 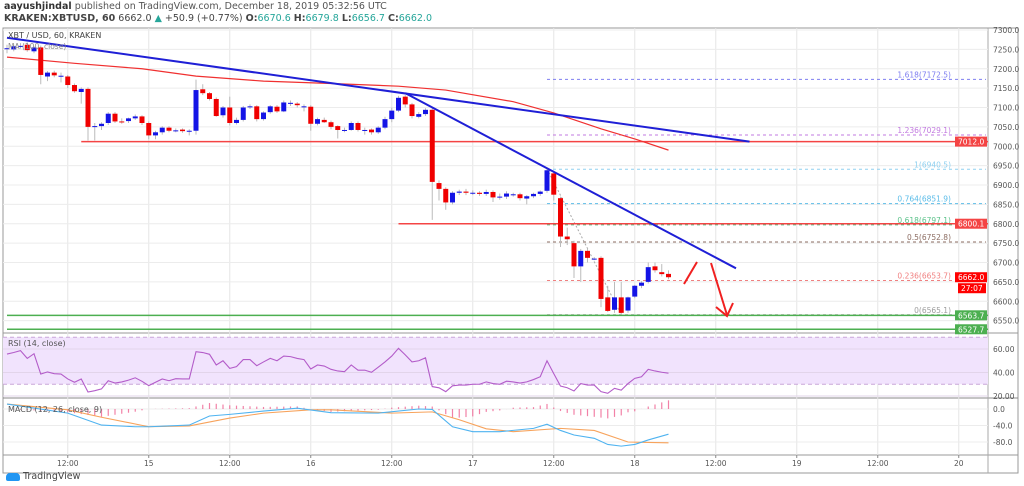 What do you see at coordinates (924, 275) in the screenshot?
I see `fib-level-label: 0.236(6653.7)` at bounding box center [924, 275].